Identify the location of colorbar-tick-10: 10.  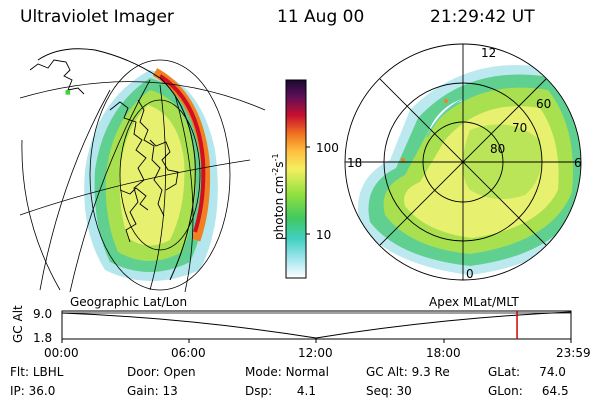
(324, 235).